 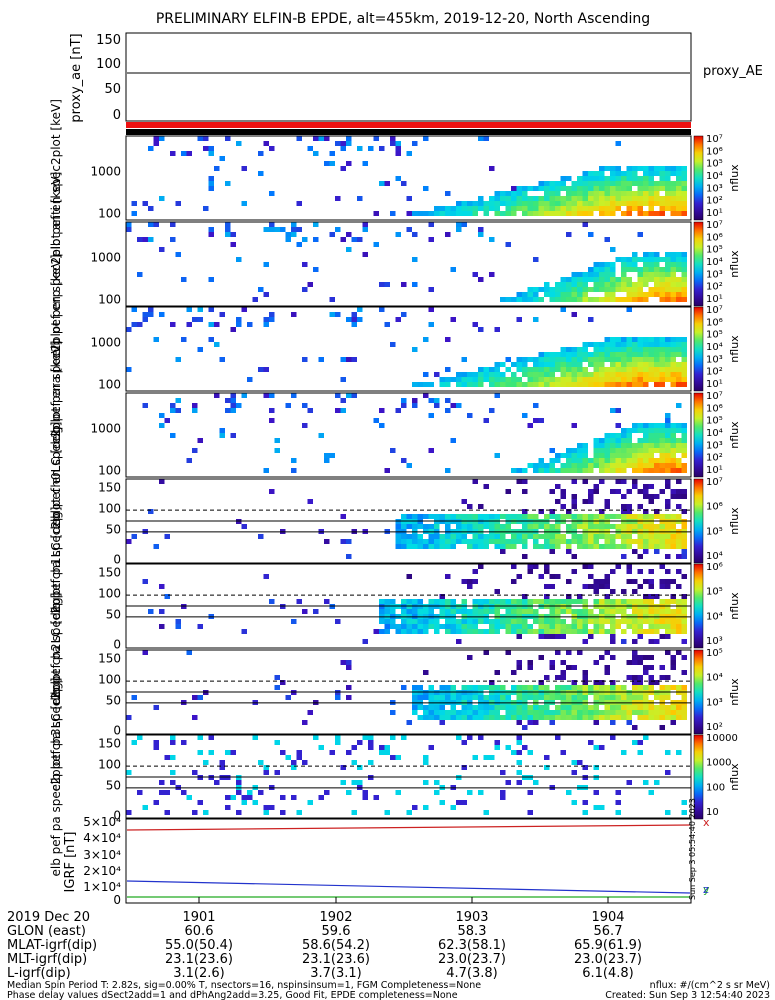 I want to click on ephem-value: 58.6(54.2), so click(x=336, y=945).